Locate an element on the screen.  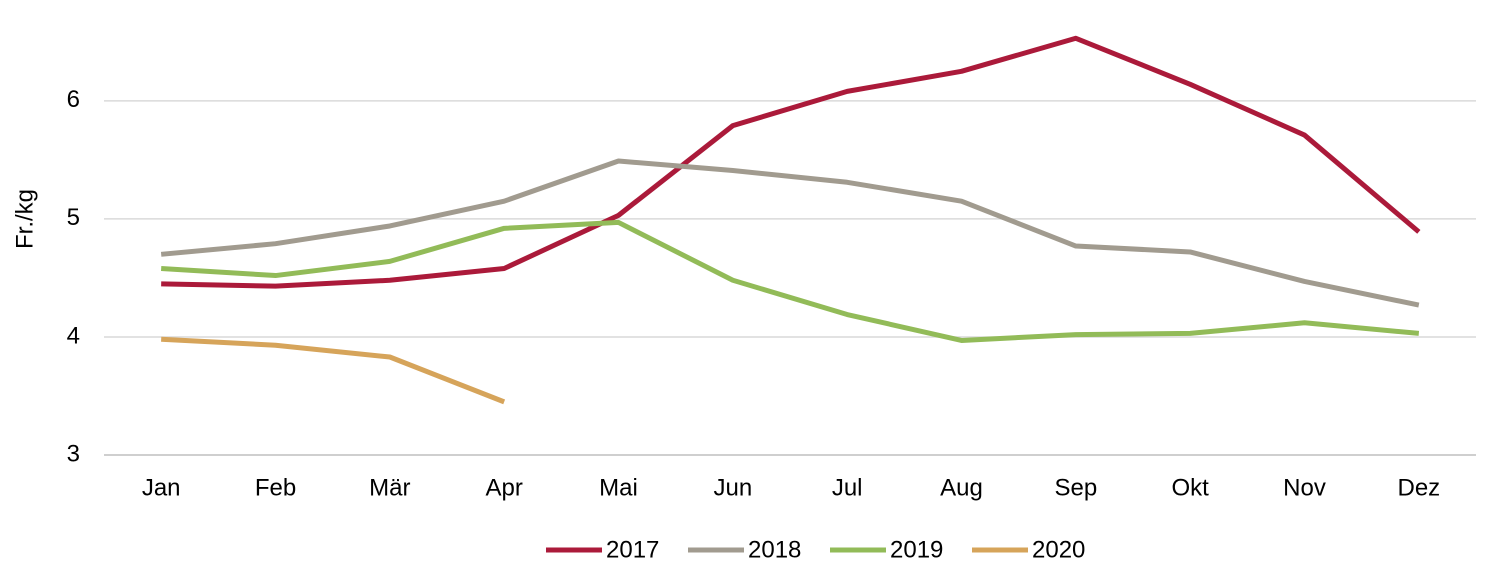
series-line is located at coordinates (333, 370).